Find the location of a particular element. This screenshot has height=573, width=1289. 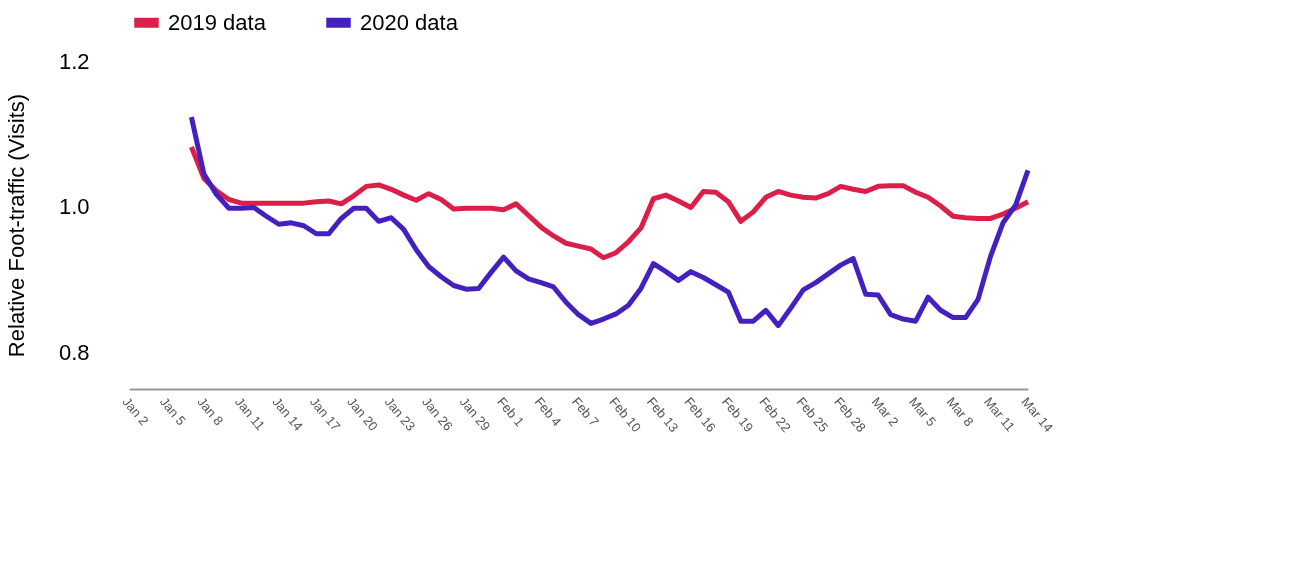

legend-label: 2019 data is located at coordinates (217, 22).